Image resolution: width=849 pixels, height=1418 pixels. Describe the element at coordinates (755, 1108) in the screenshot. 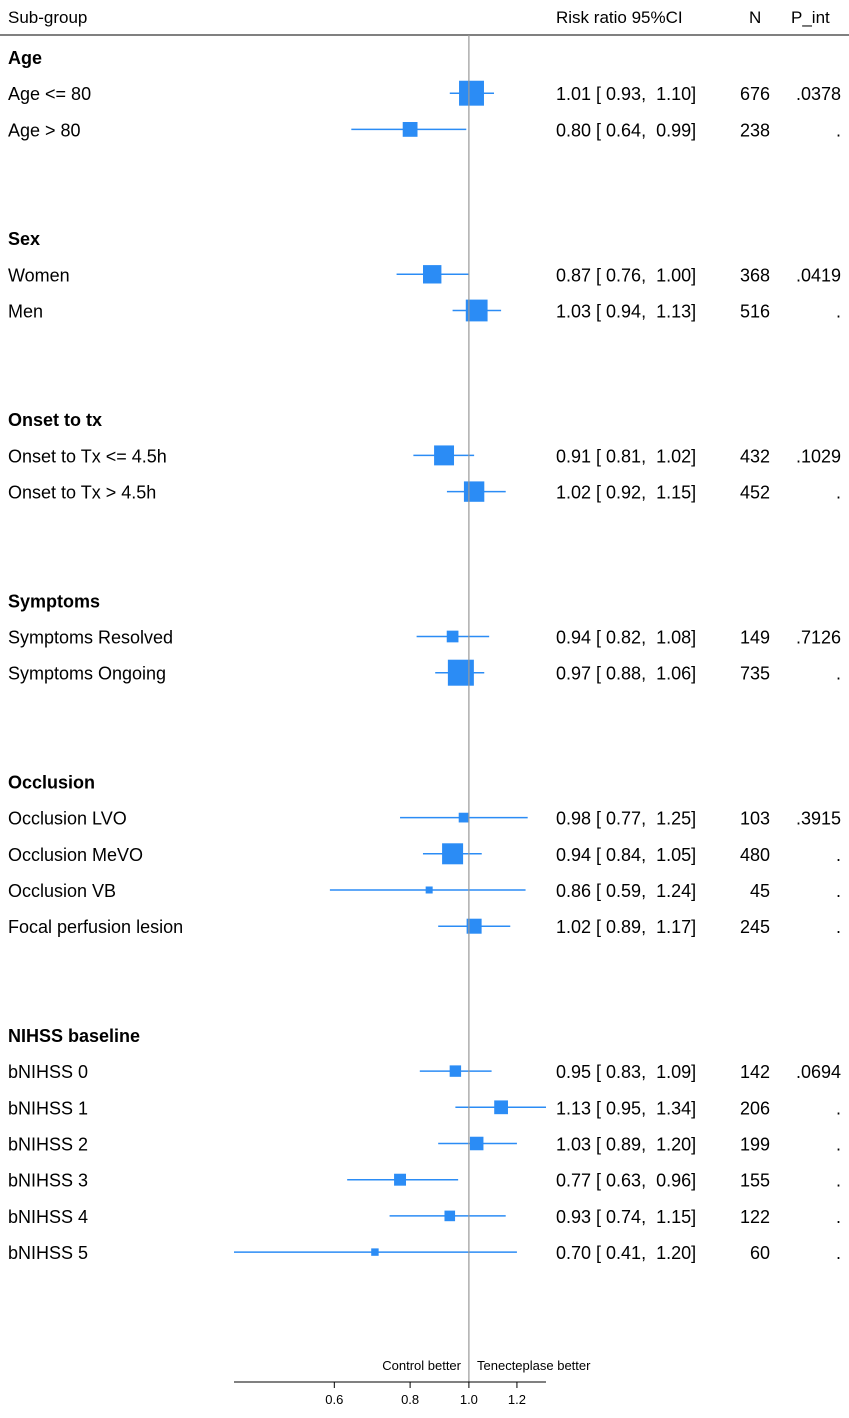

I see `row-n: 206` at that location.